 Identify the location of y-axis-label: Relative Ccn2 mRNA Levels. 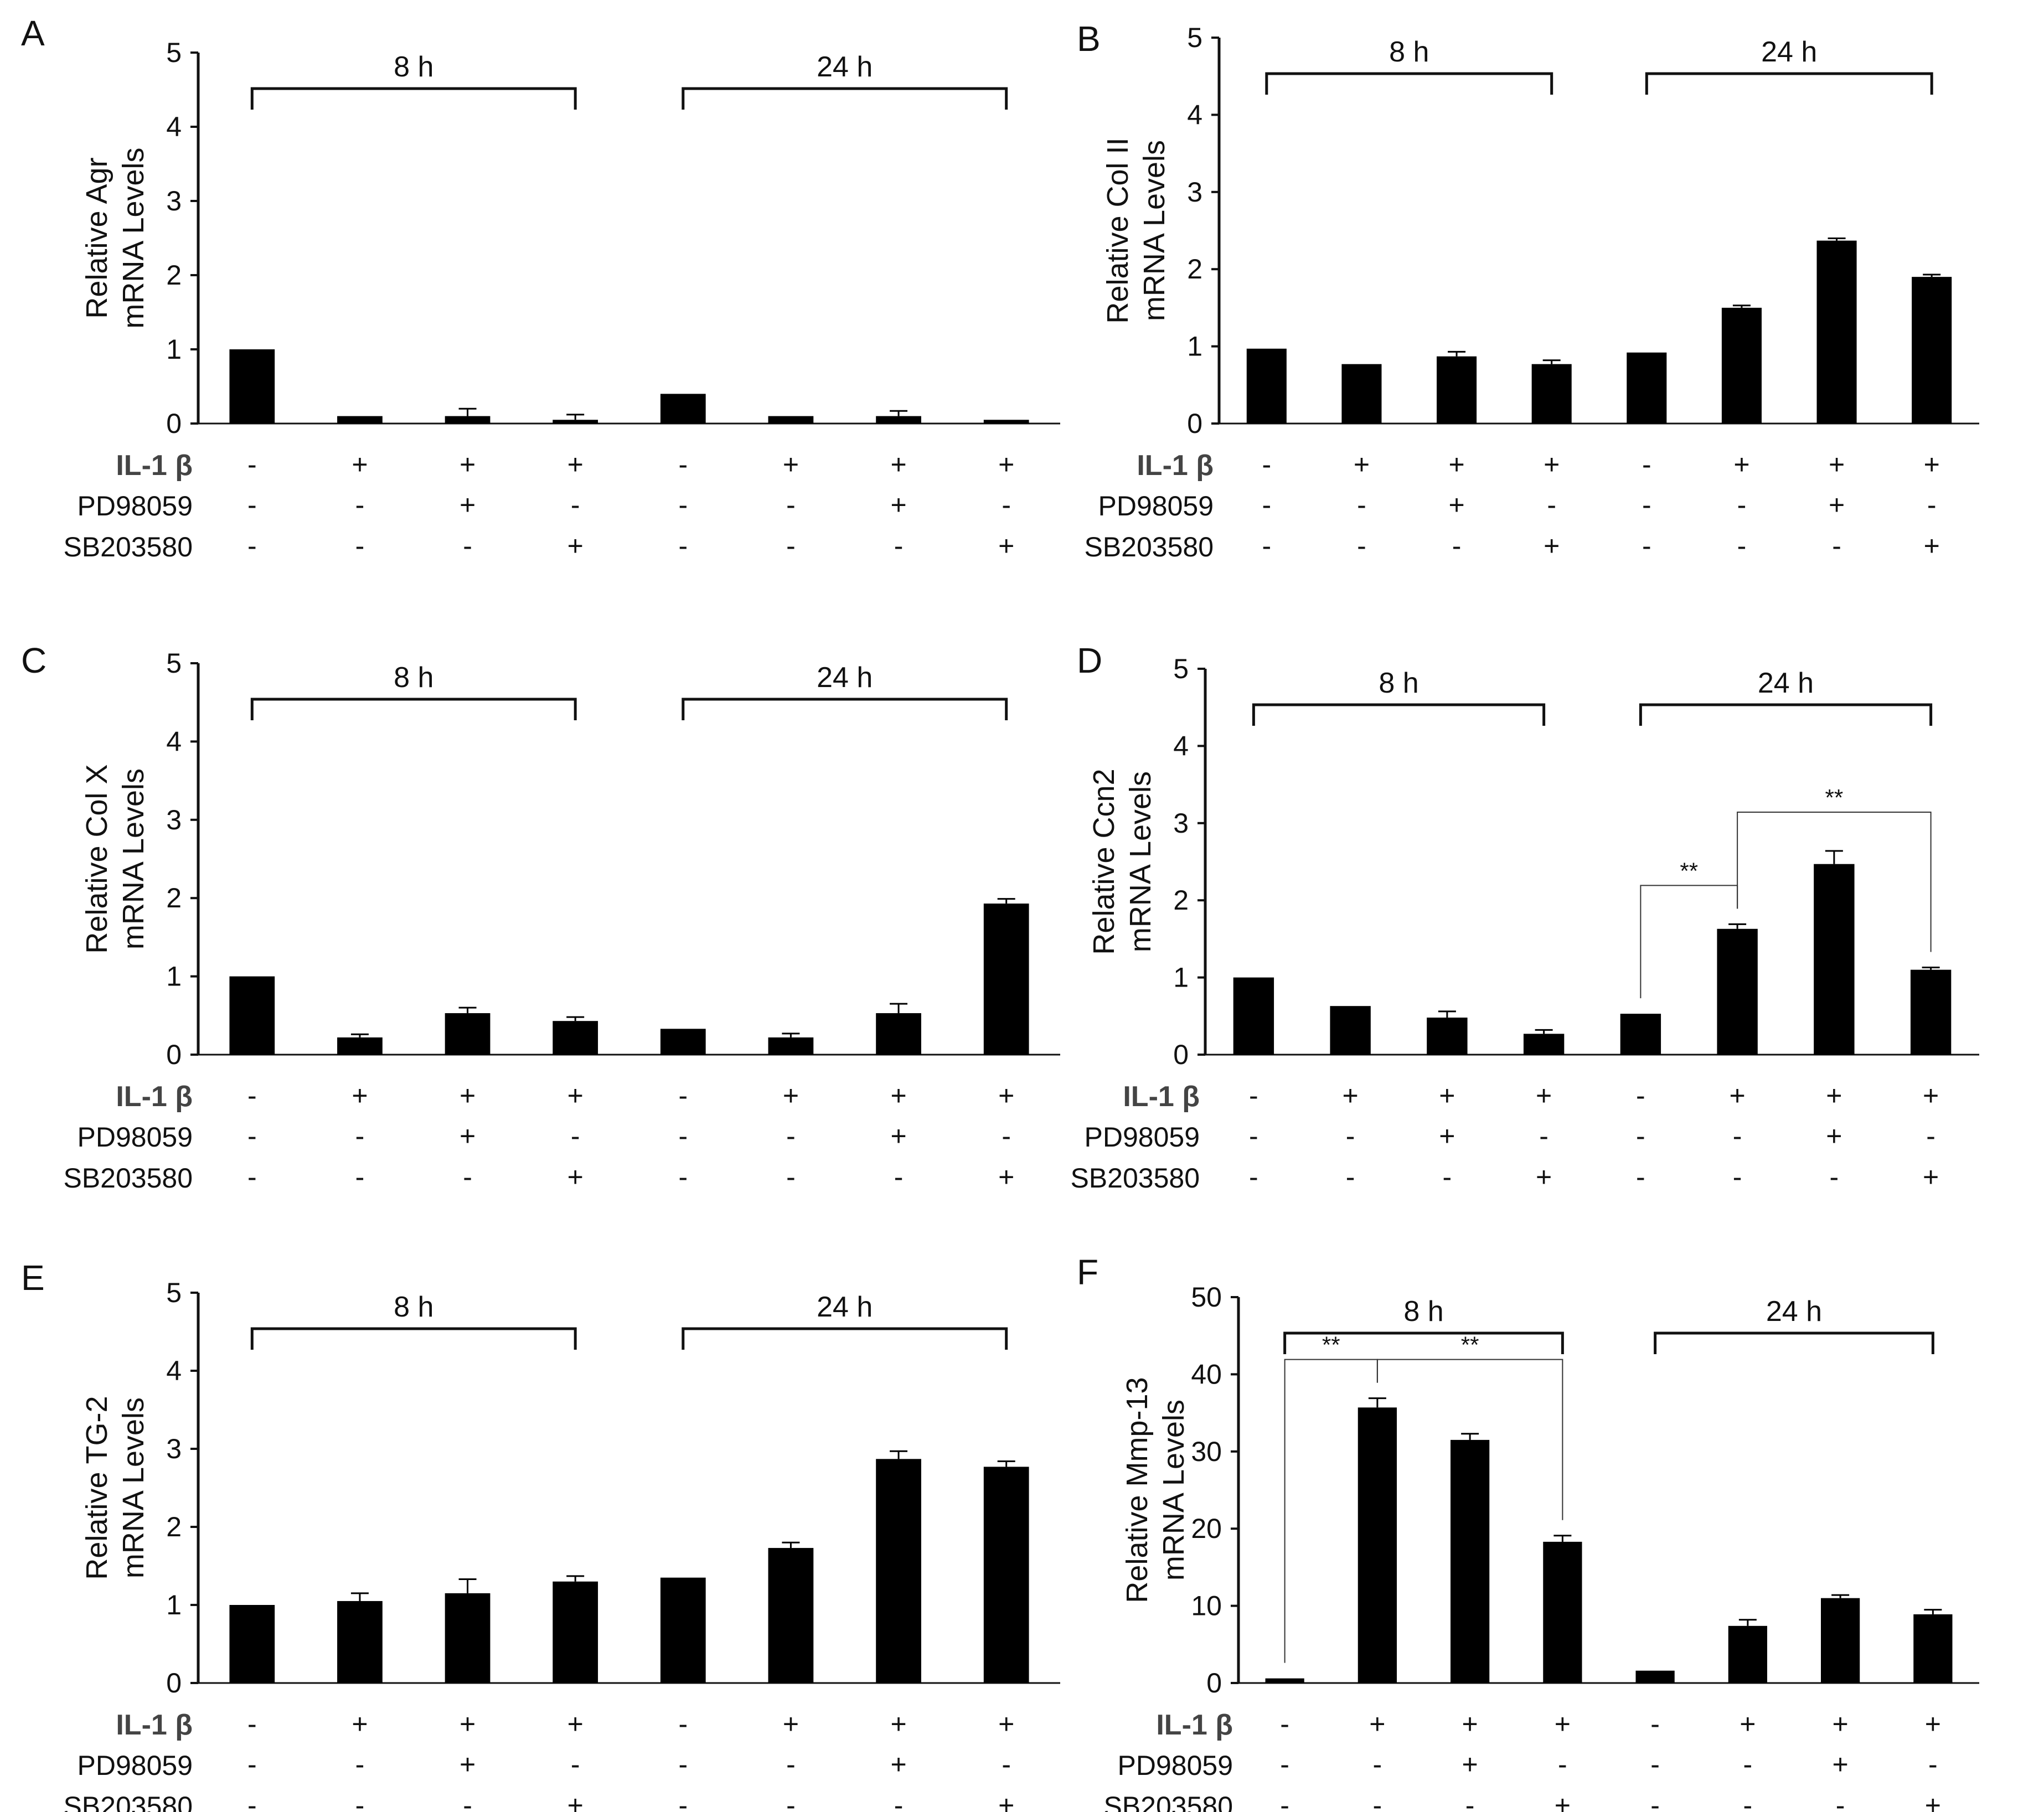
(1122, 861).